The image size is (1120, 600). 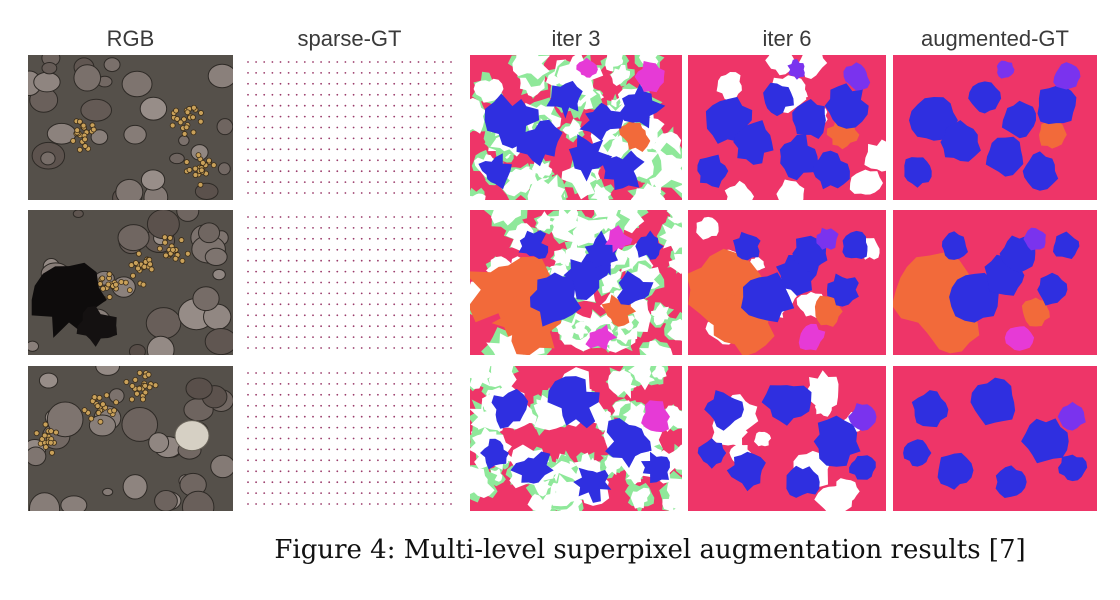 What do you see at coordinates (130, 38) in the screenshot?
I see `column-header-rgb: RGB` at bounding box center [130, 38].